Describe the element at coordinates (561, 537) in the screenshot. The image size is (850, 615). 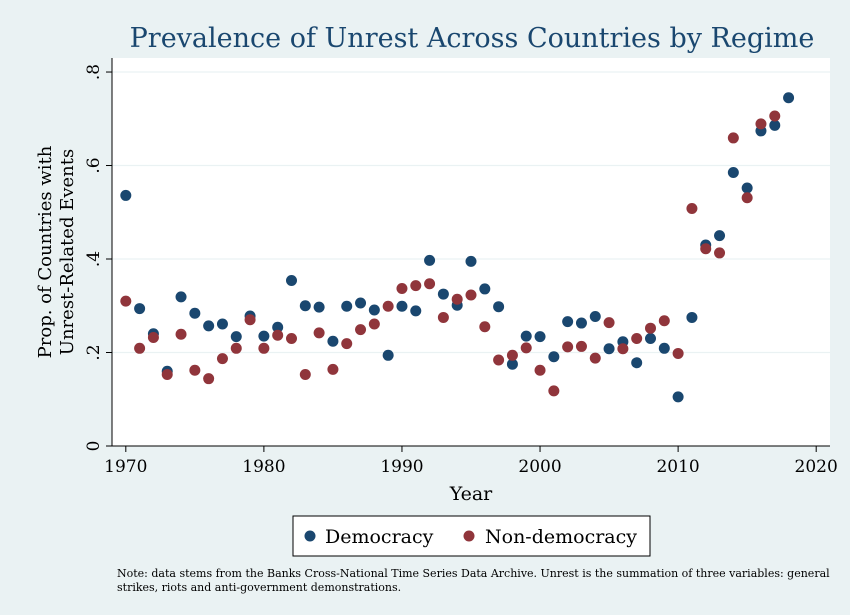
I see `legend-label-non-democracy: Non-democracy` at that location.